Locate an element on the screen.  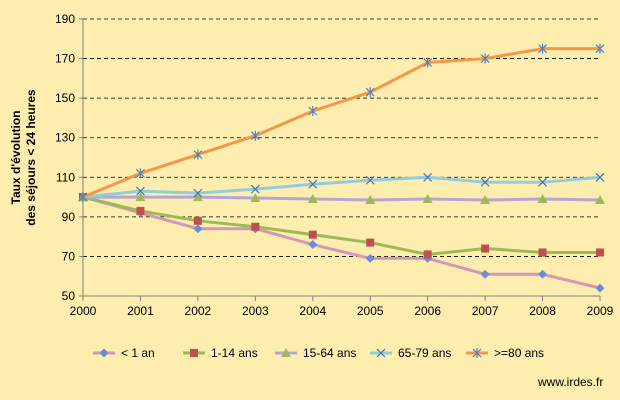
legend-item: 15-64 ans is located at coordinates (315, 353).